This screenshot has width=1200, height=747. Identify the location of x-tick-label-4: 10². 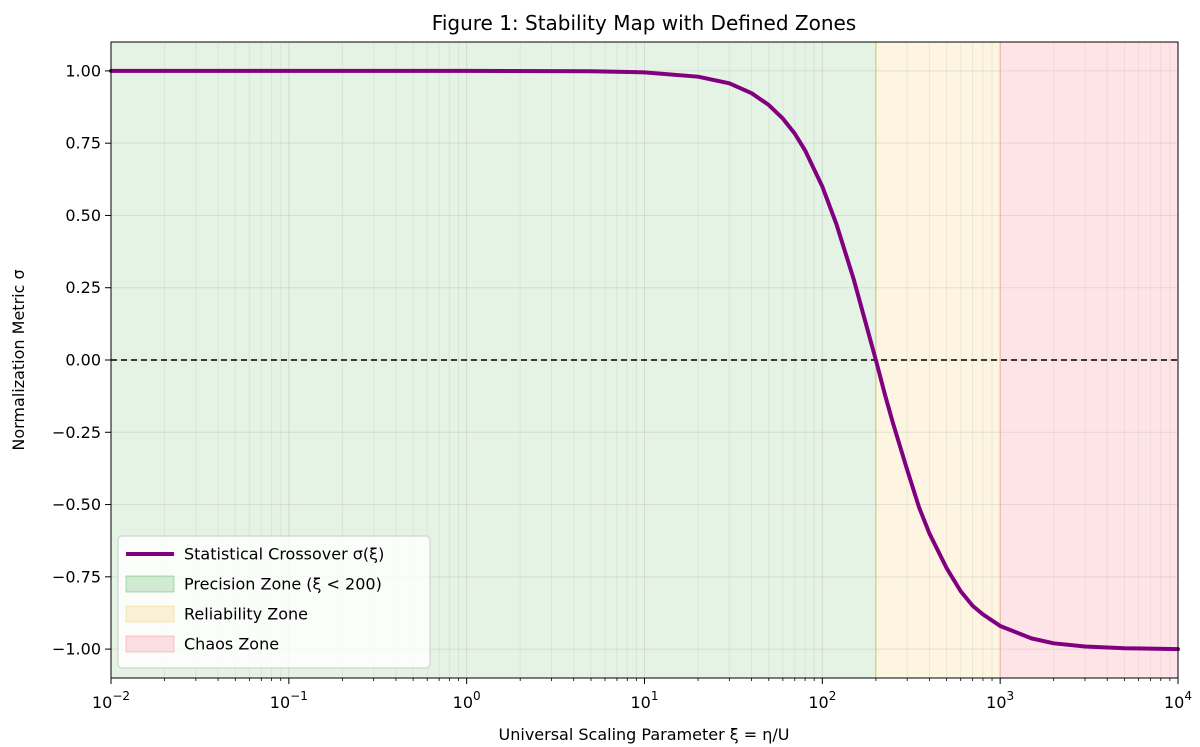
(822, 700).